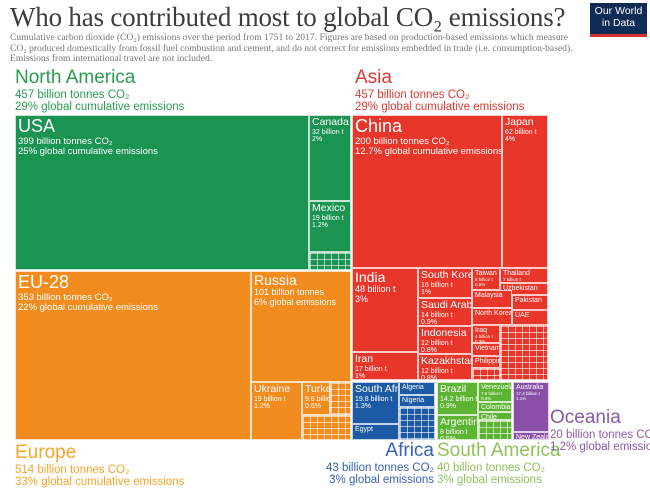 Image resolution: width=650 pixels, height=489 pixels. I want to click on treemap-cell-canada: Canada 32 billion t 2%, so click(330, 158).